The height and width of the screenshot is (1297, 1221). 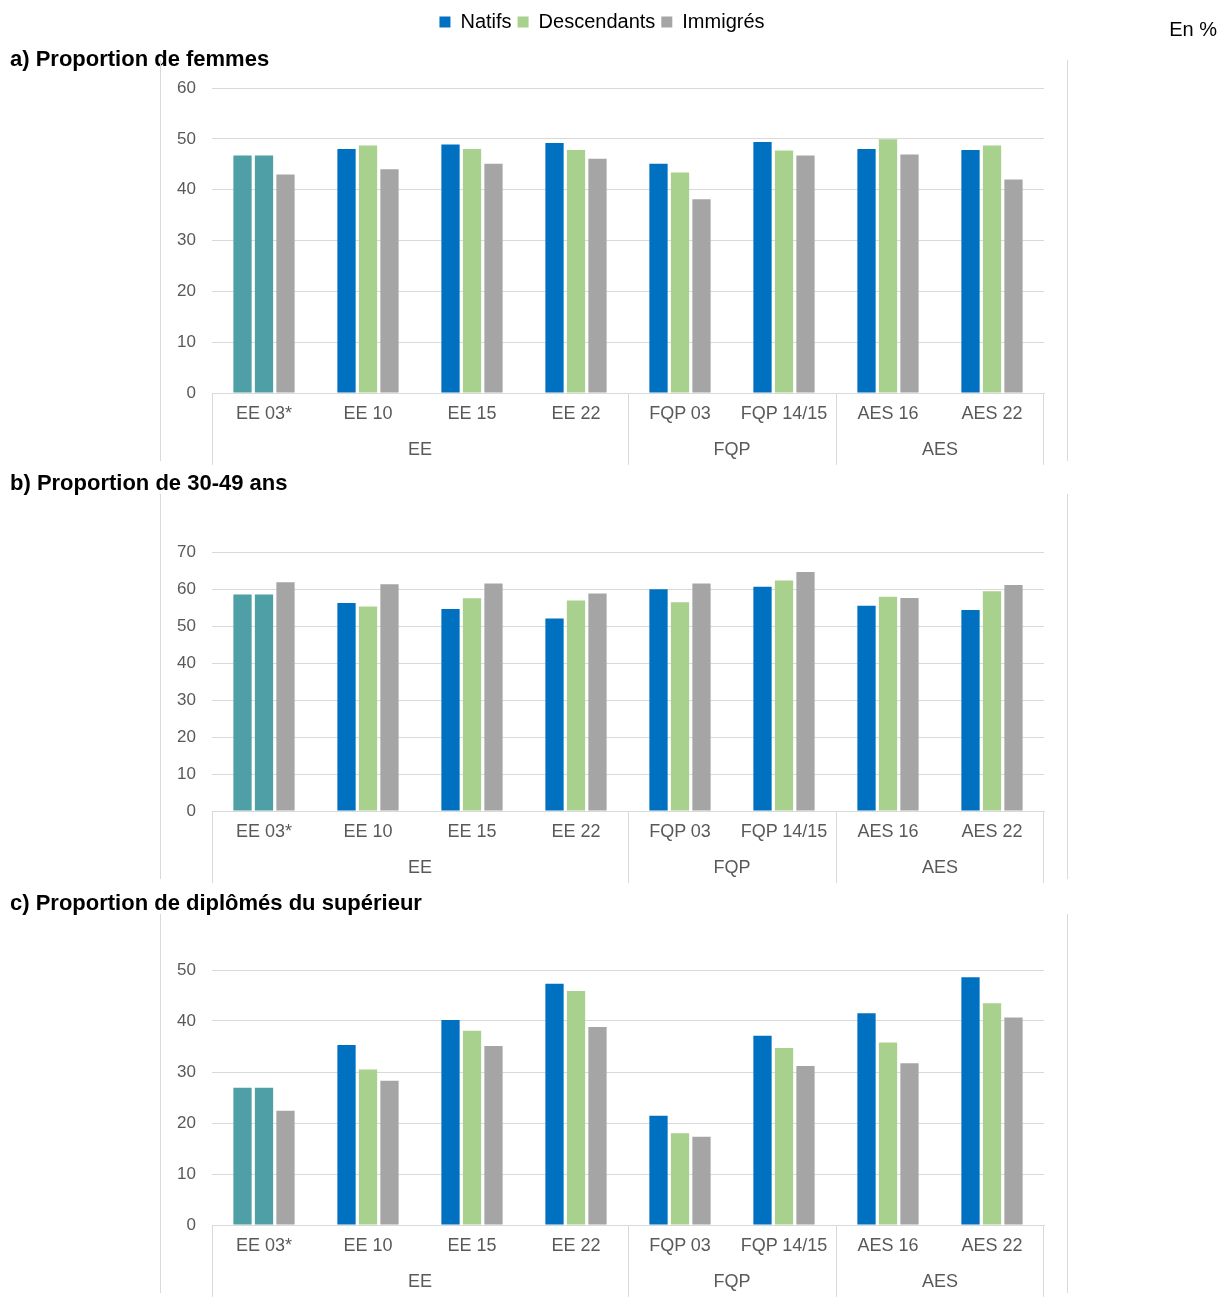 I want to click on legend-label: Immigrés, so click(x=723, y=20).